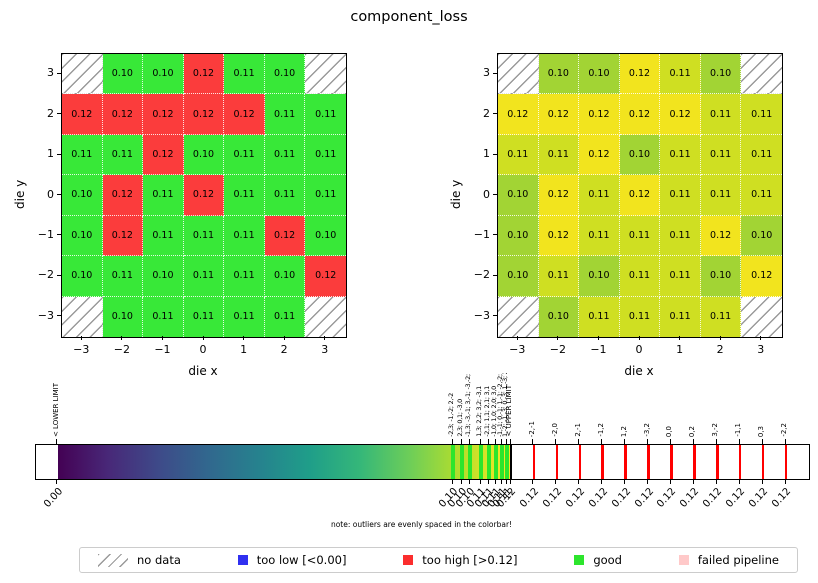 This screenshot has height=583, width=818. Describe the element at coordinates (680, 349) in the screenshot. I see `x-axis-tick-label: 1` at that location.